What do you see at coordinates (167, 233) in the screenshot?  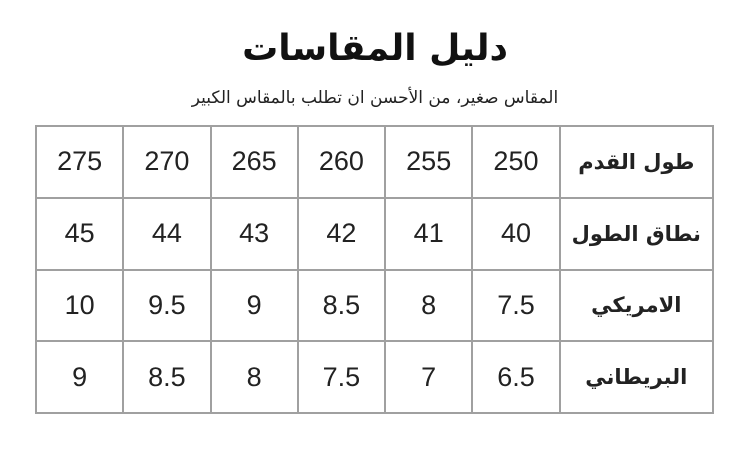 I see `size-cell: 44` at bounding box center [167, 233].